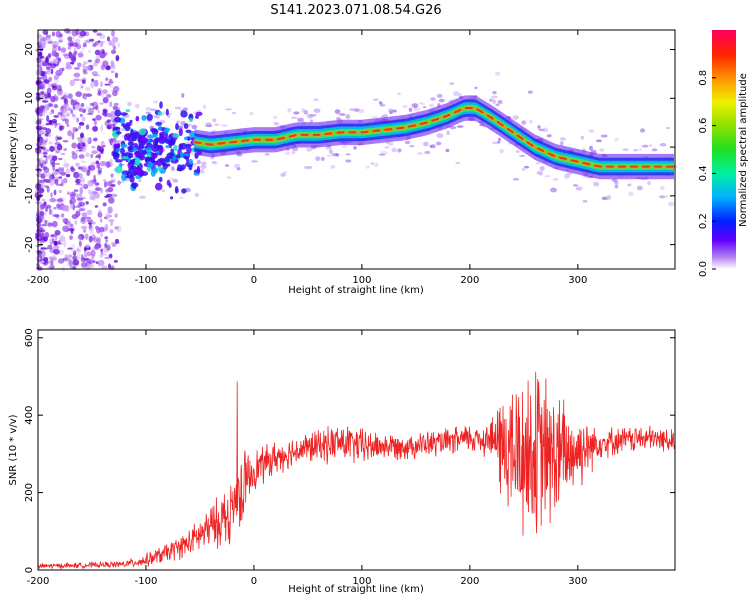 The width and height of the screenshot is (750, 600). What do you see at coordinates (703, 78) in the screenshot?
I see `colorbar-tick-label: 0.8` at bounding box center [703, 78].